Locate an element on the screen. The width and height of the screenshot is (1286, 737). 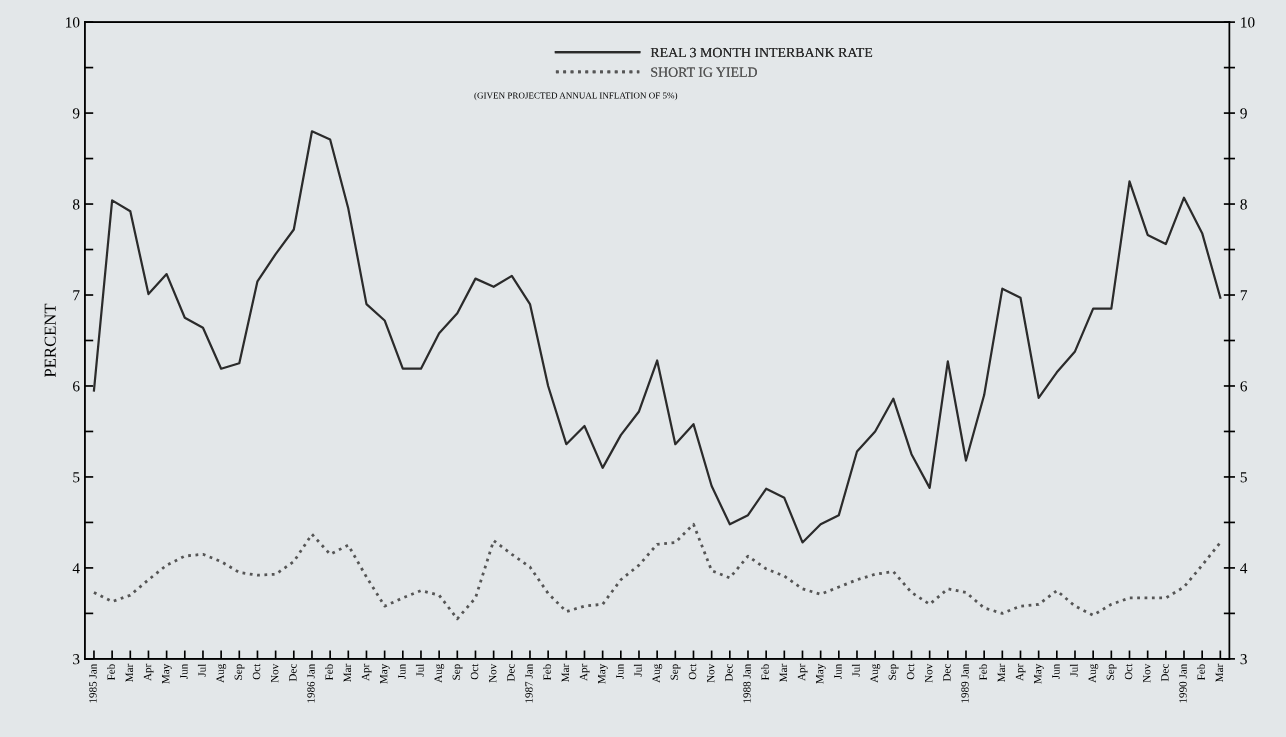
y-tick-label: 6 is located at coordinates (76, 386).